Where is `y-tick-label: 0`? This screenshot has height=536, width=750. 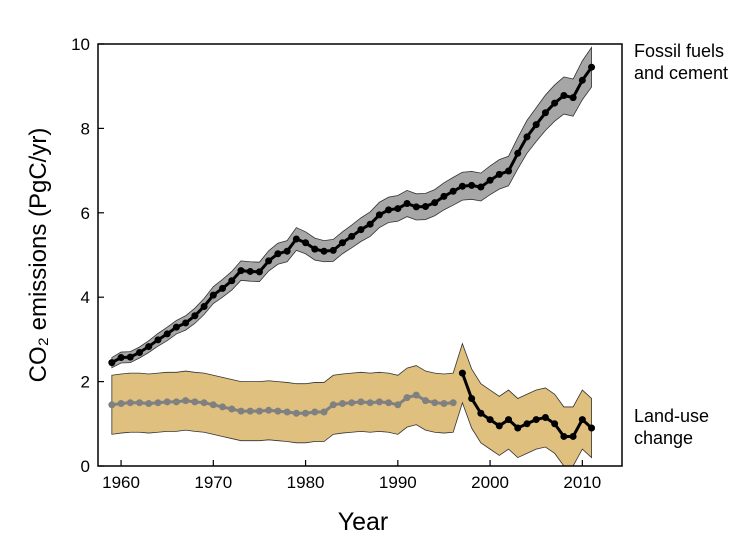
y-tick-label: 0 is located at coordinates (85, 466).